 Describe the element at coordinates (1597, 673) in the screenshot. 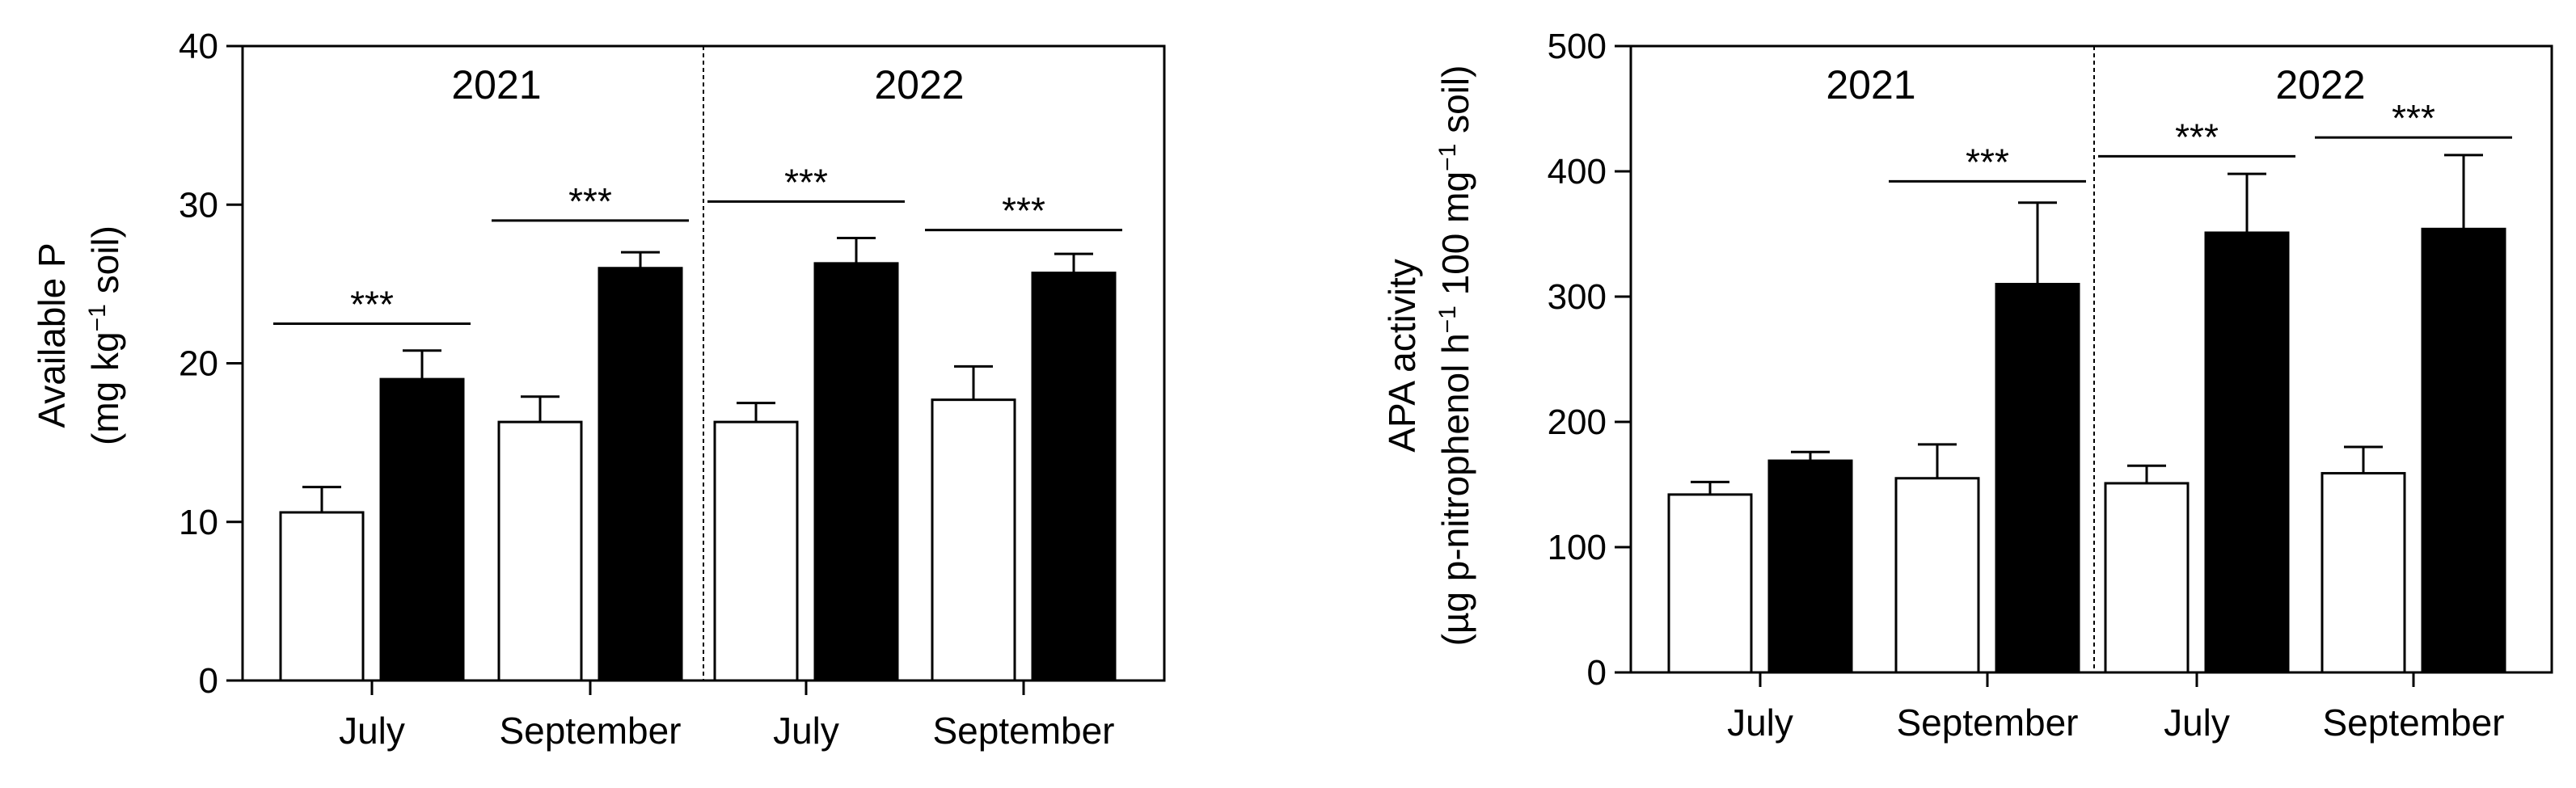

I see `apa-activity-ytick-label: 0` at that location.